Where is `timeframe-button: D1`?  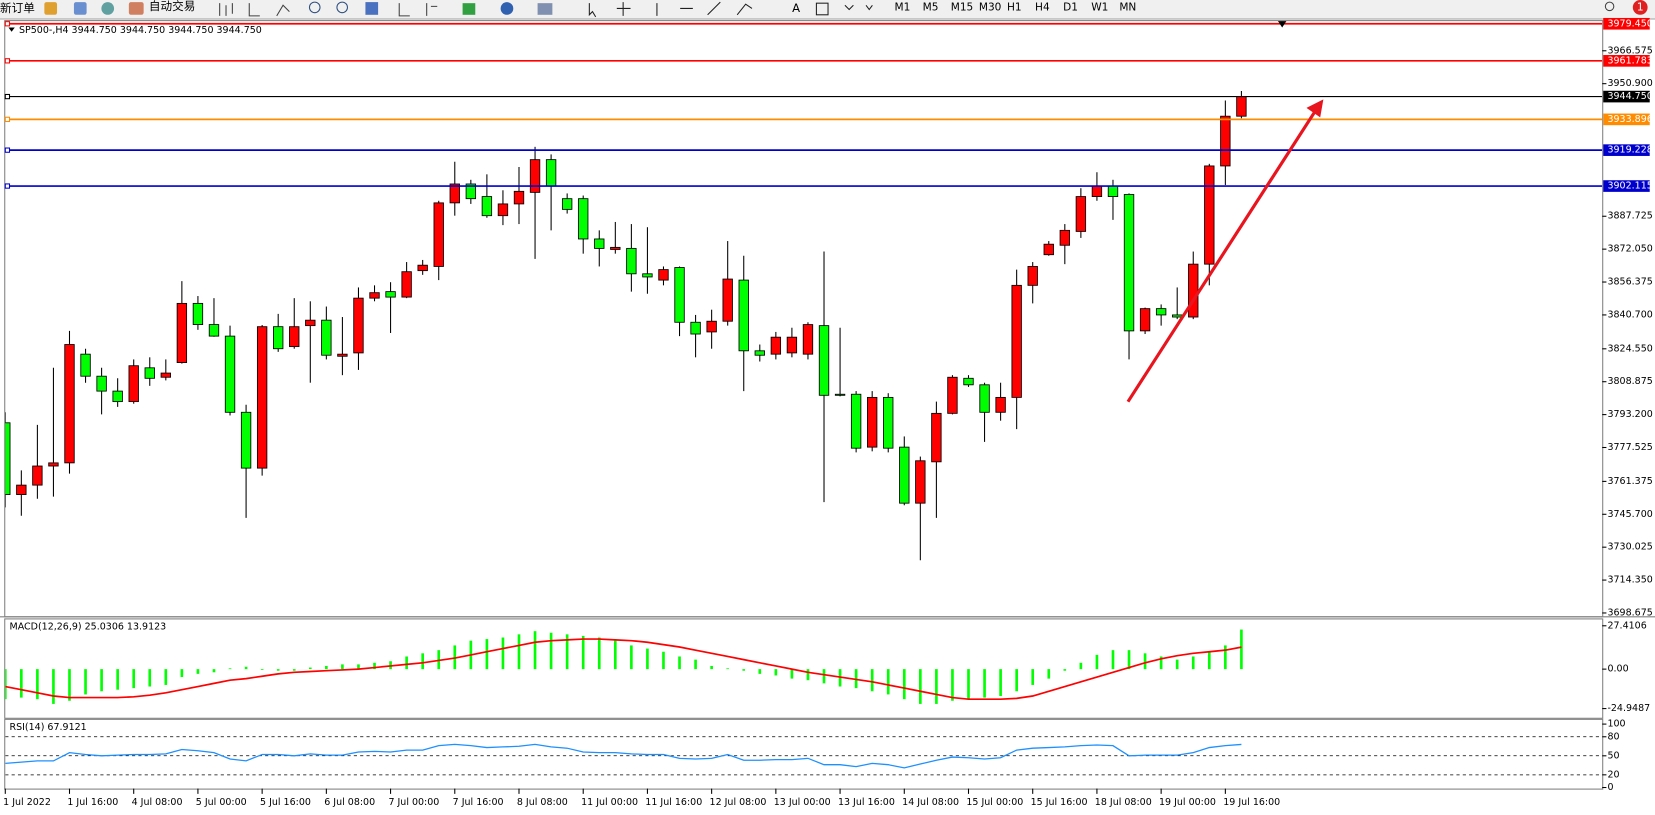
timeframe-button: D1 is located at coordinates (1070, 7).